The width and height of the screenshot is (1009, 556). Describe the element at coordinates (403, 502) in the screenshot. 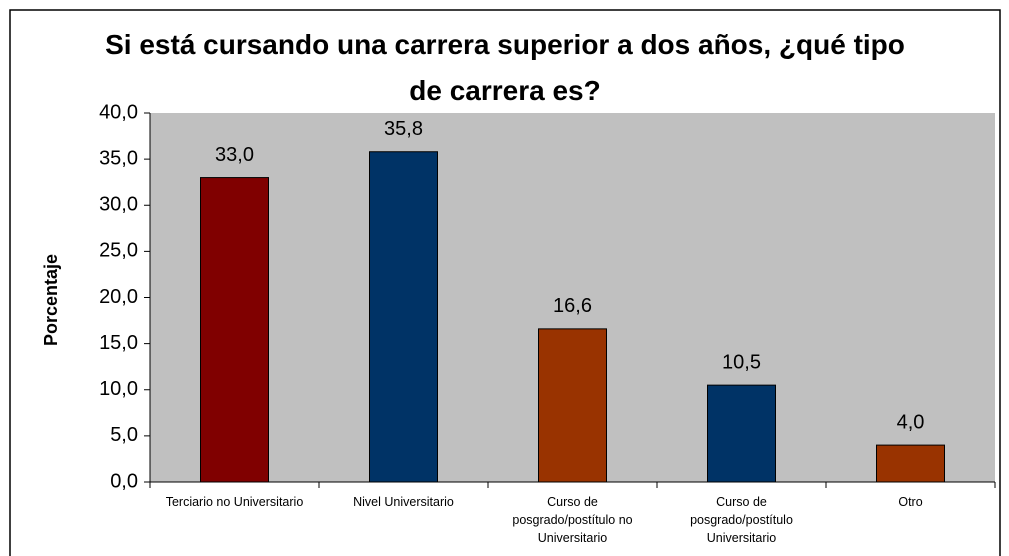

I see `x-tick-label: Nivel Universitario` at that location.